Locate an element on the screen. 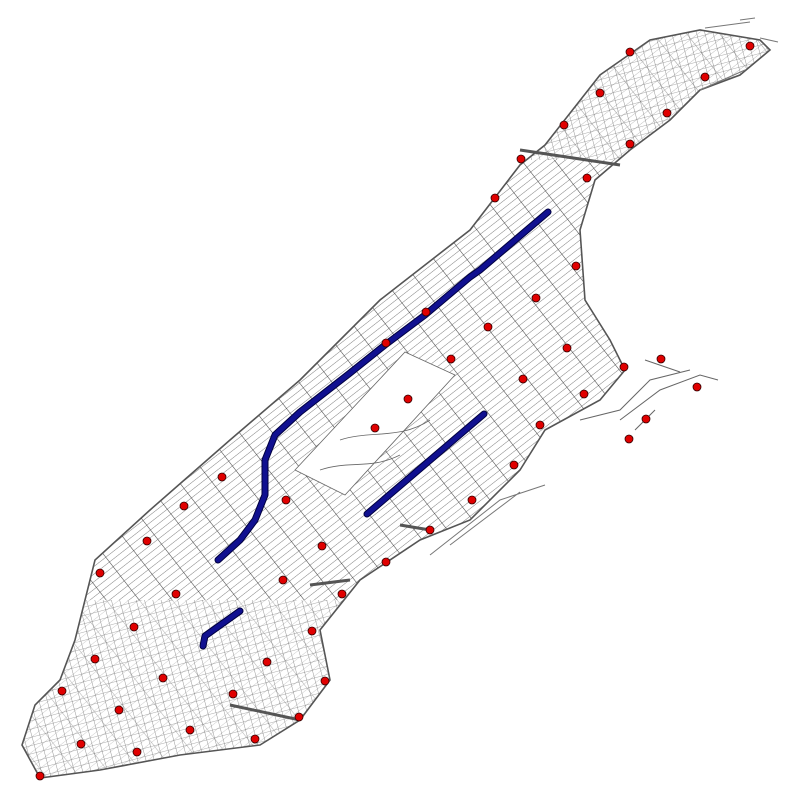  park is located at coordinates (375, 423).